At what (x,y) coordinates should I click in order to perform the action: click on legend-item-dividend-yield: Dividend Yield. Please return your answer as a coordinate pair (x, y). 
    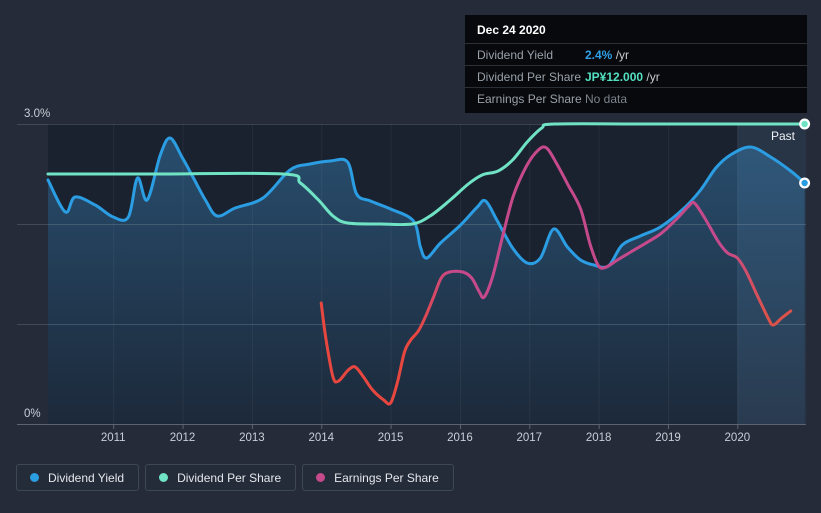
    Looking at the image, I should click on (78, 477).